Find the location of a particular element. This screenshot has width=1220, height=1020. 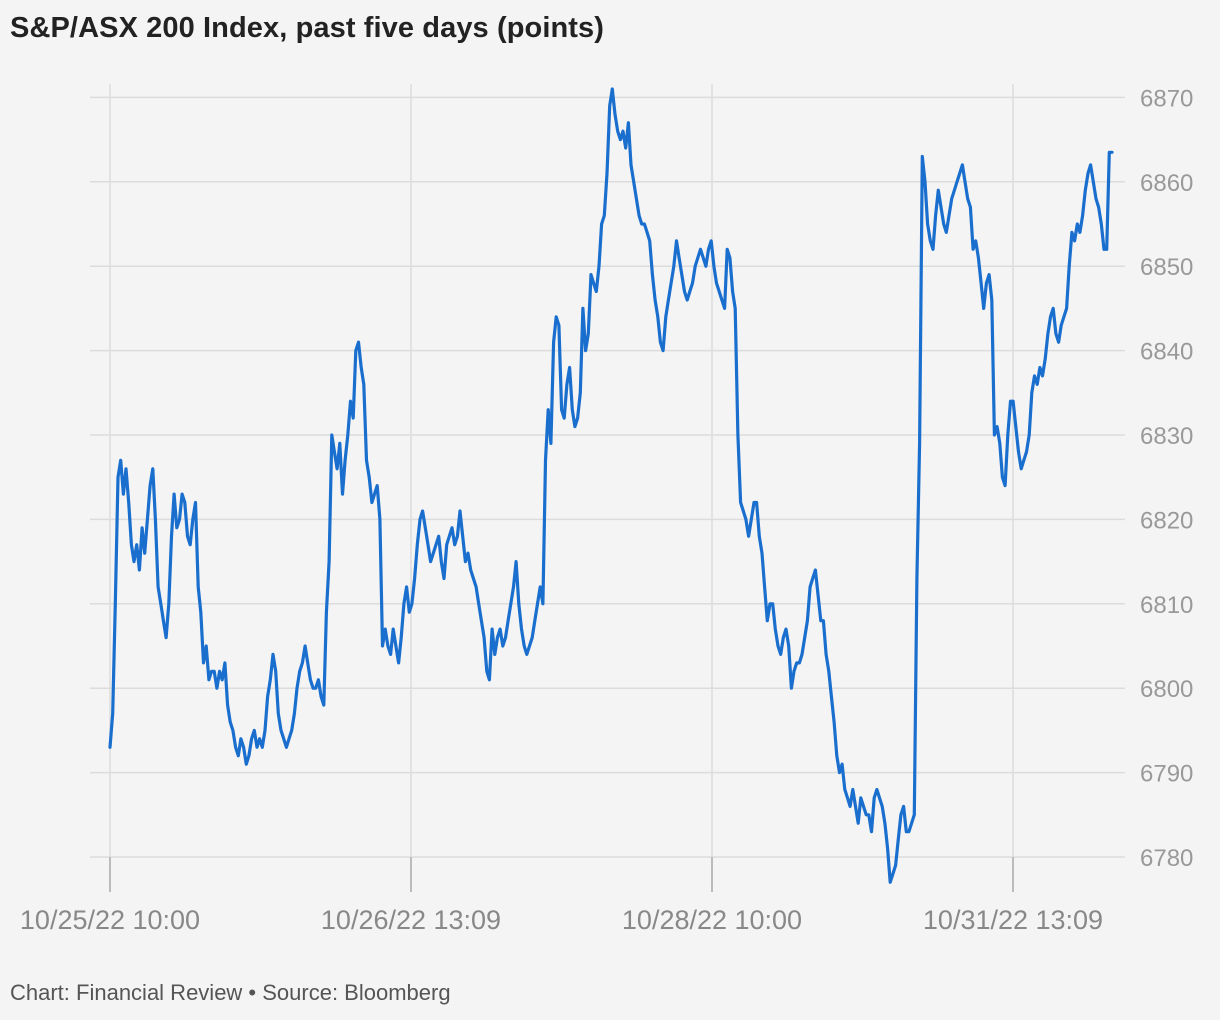

x-tick-label: 10/25/22 10:00 is located at coordinates (110, 920).